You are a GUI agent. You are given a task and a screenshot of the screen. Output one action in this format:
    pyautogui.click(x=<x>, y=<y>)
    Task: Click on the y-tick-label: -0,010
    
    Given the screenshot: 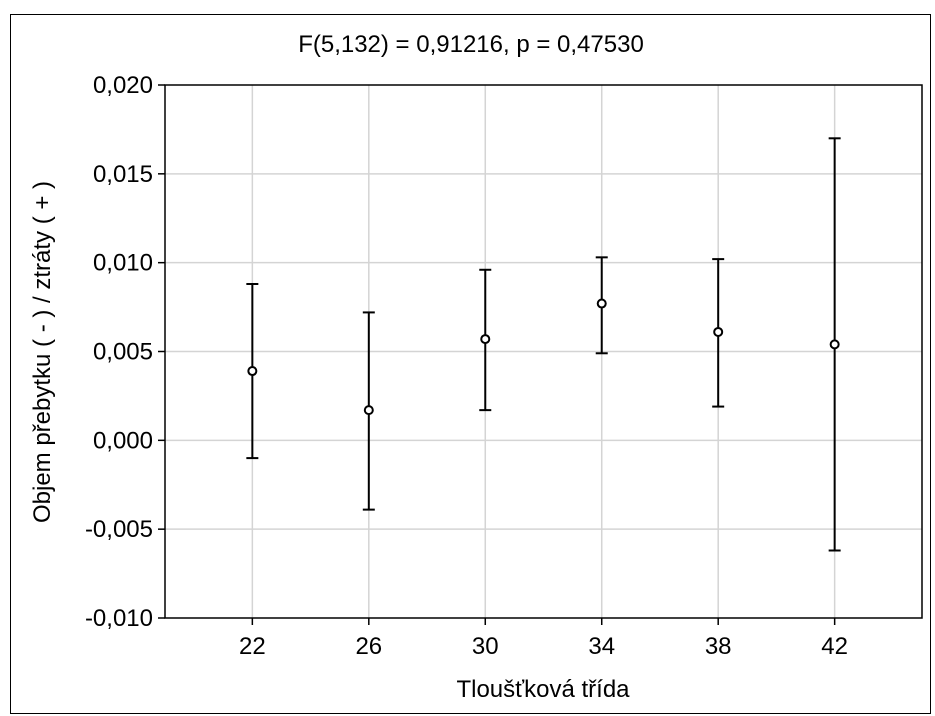 What is the action you would take?
    pyautogui.click(x=119, y=618)
    